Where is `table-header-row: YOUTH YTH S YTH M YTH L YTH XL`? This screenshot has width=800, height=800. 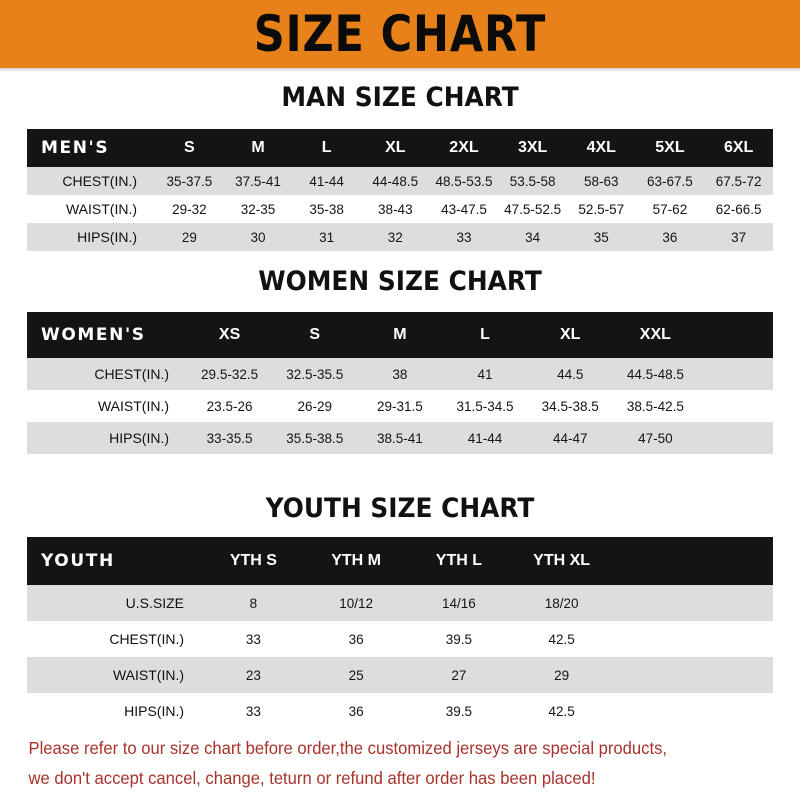 table-header-row: YOUTH YTH S YTH M YTH L YTH XL is located at coordinates (400, 561).